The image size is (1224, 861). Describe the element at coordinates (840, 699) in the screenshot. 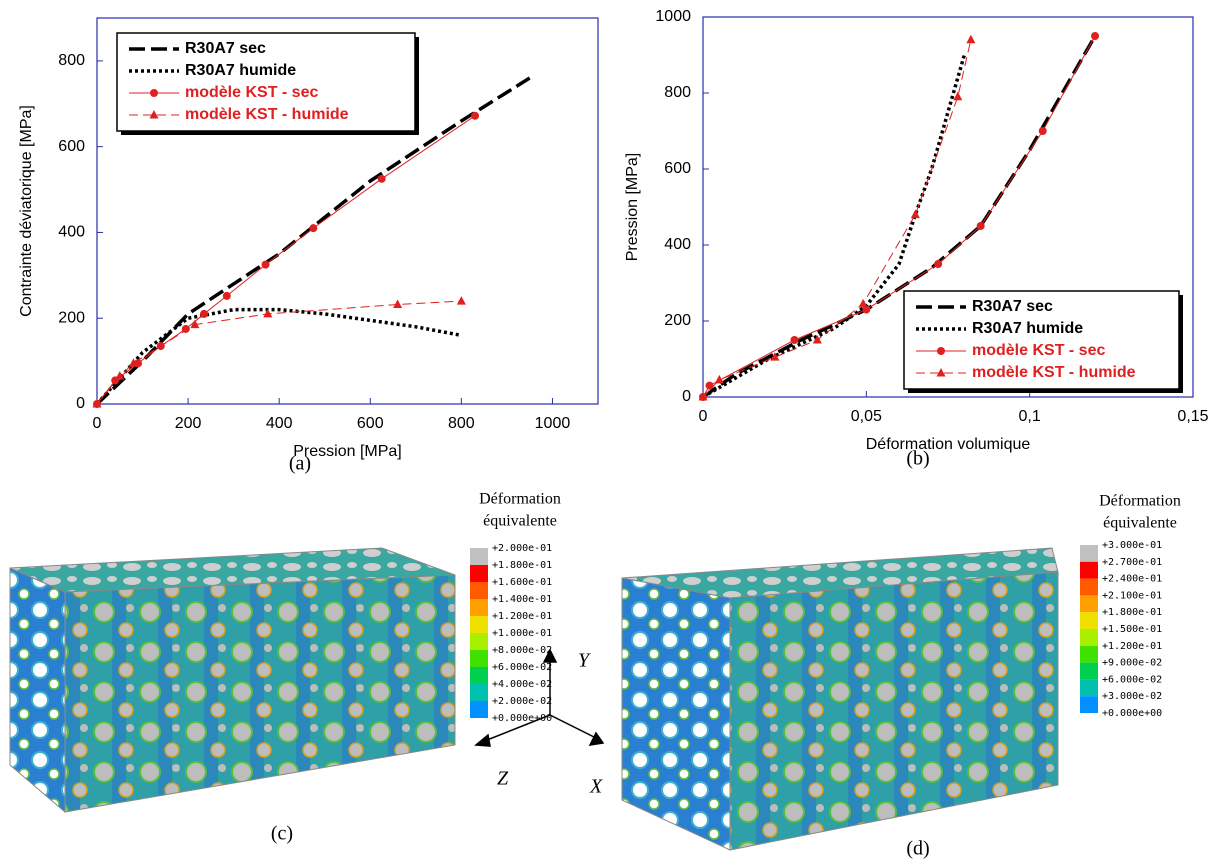

I see `specimen-d` at that location.